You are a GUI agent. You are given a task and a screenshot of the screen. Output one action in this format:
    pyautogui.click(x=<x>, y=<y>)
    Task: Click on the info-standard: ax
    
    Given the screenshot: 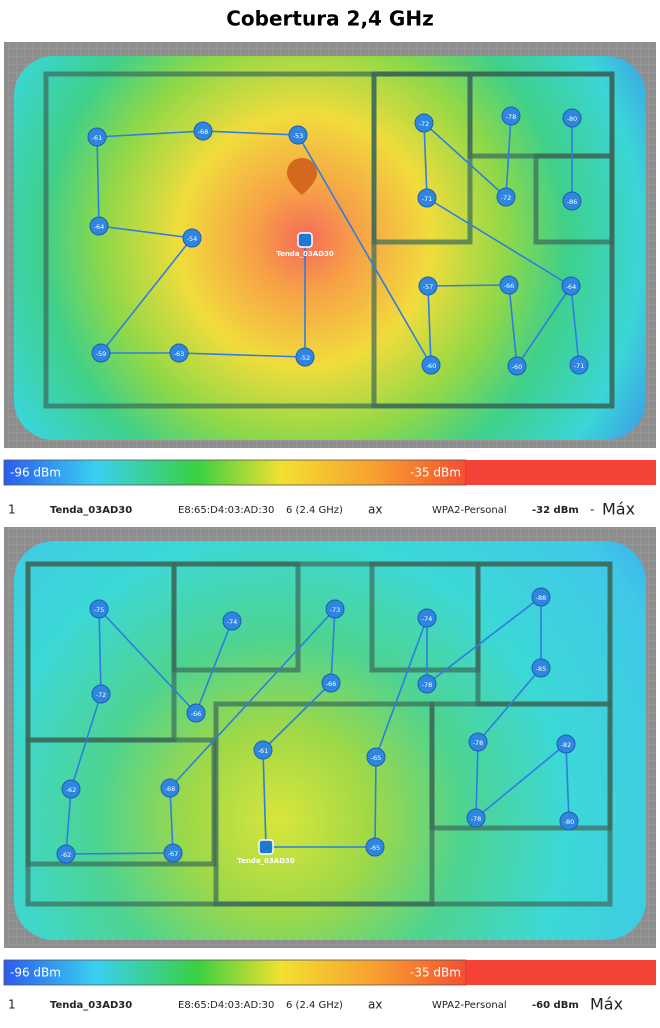 What is the action you would take?
    pyautogui.click(x=375, y=510)
    